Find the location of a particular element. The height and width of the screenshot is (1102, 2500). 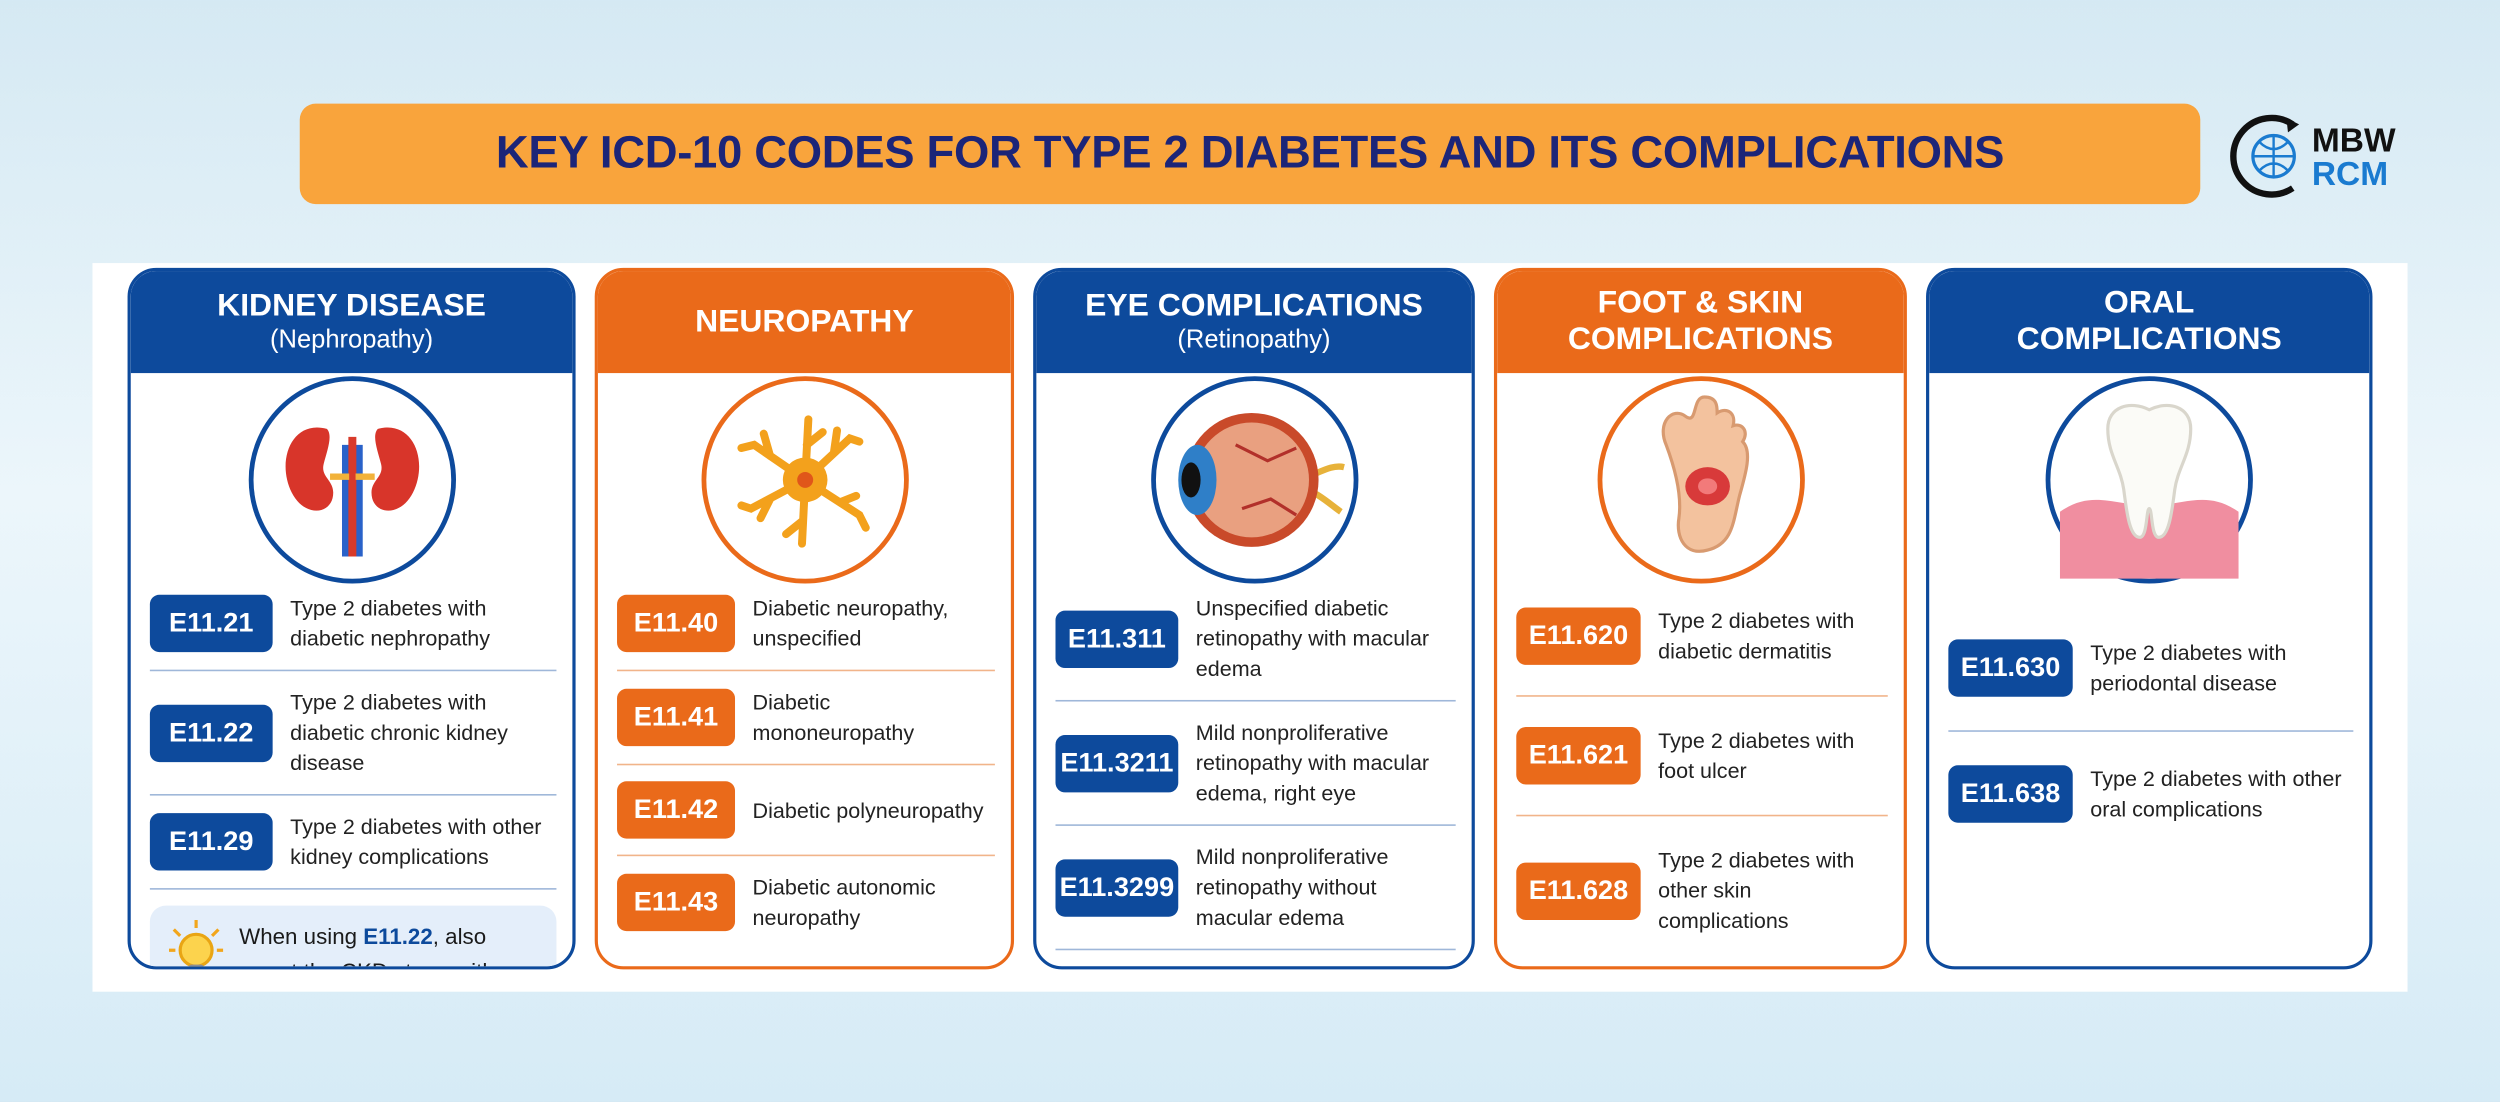

code-badge: E11.42 is located at coordinates (676, 810).